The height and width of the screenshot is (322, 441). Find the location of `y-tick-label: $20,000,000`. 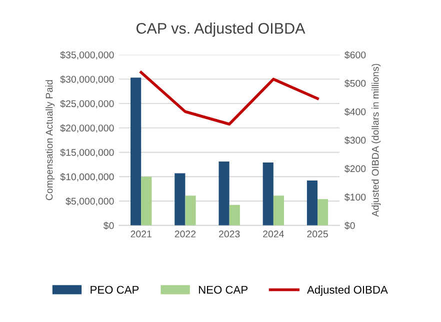

y-tick-label: $20,000,000 is located at coordinates (87, 128).